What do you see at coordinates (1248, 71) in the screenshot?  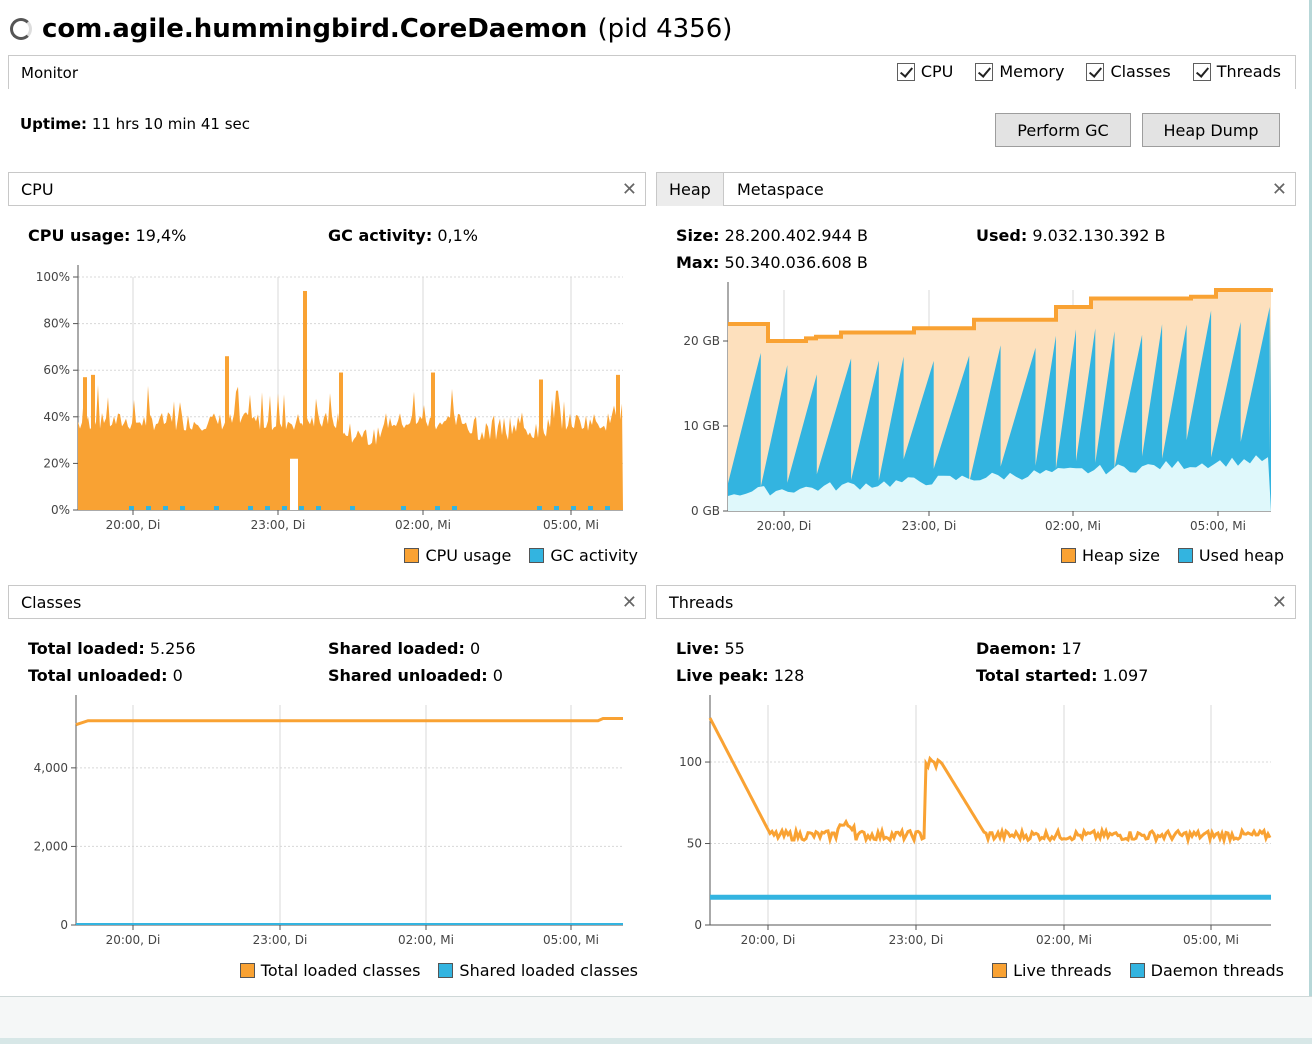 I see `threads-checkbox-label: Threads` at bounding box center [1248, 71].